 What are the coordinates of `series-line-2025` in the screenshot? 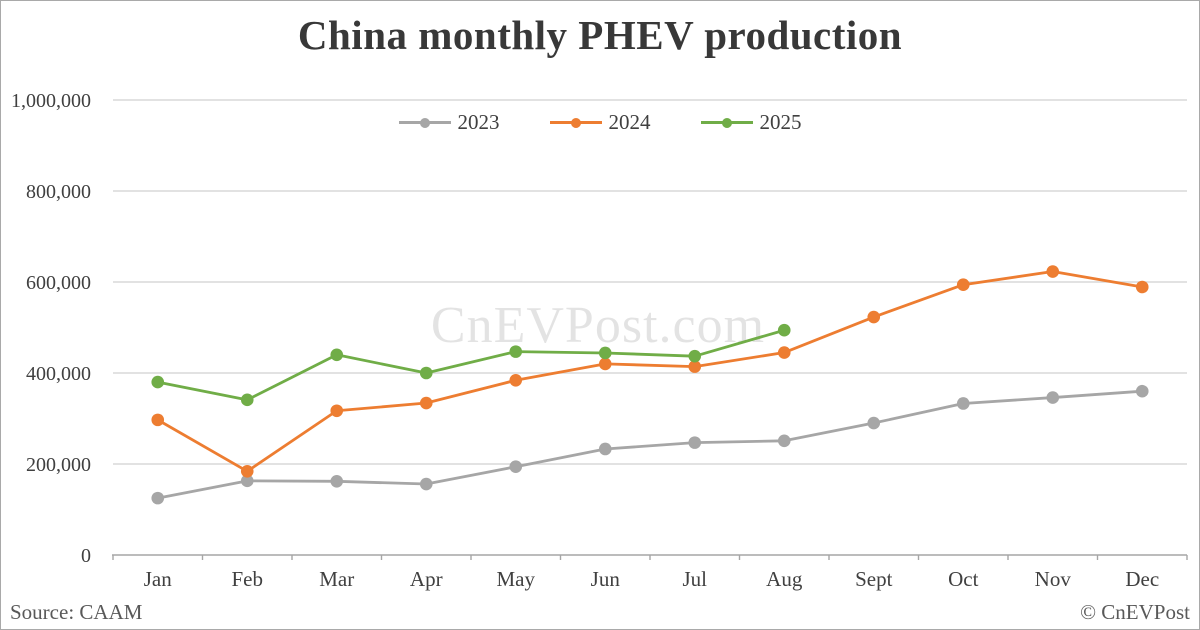 It's located at (471, 365).